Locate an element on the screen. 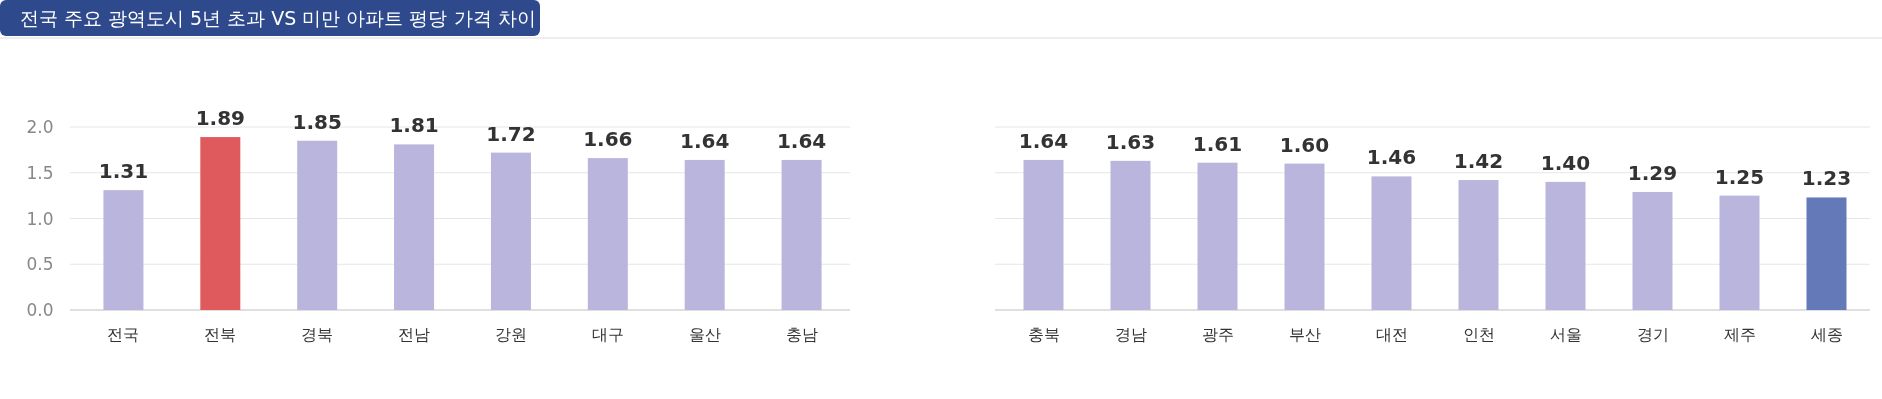 The image size is (1882, 399). x-tick-label: 전국 is located at coordinates (123, 334).